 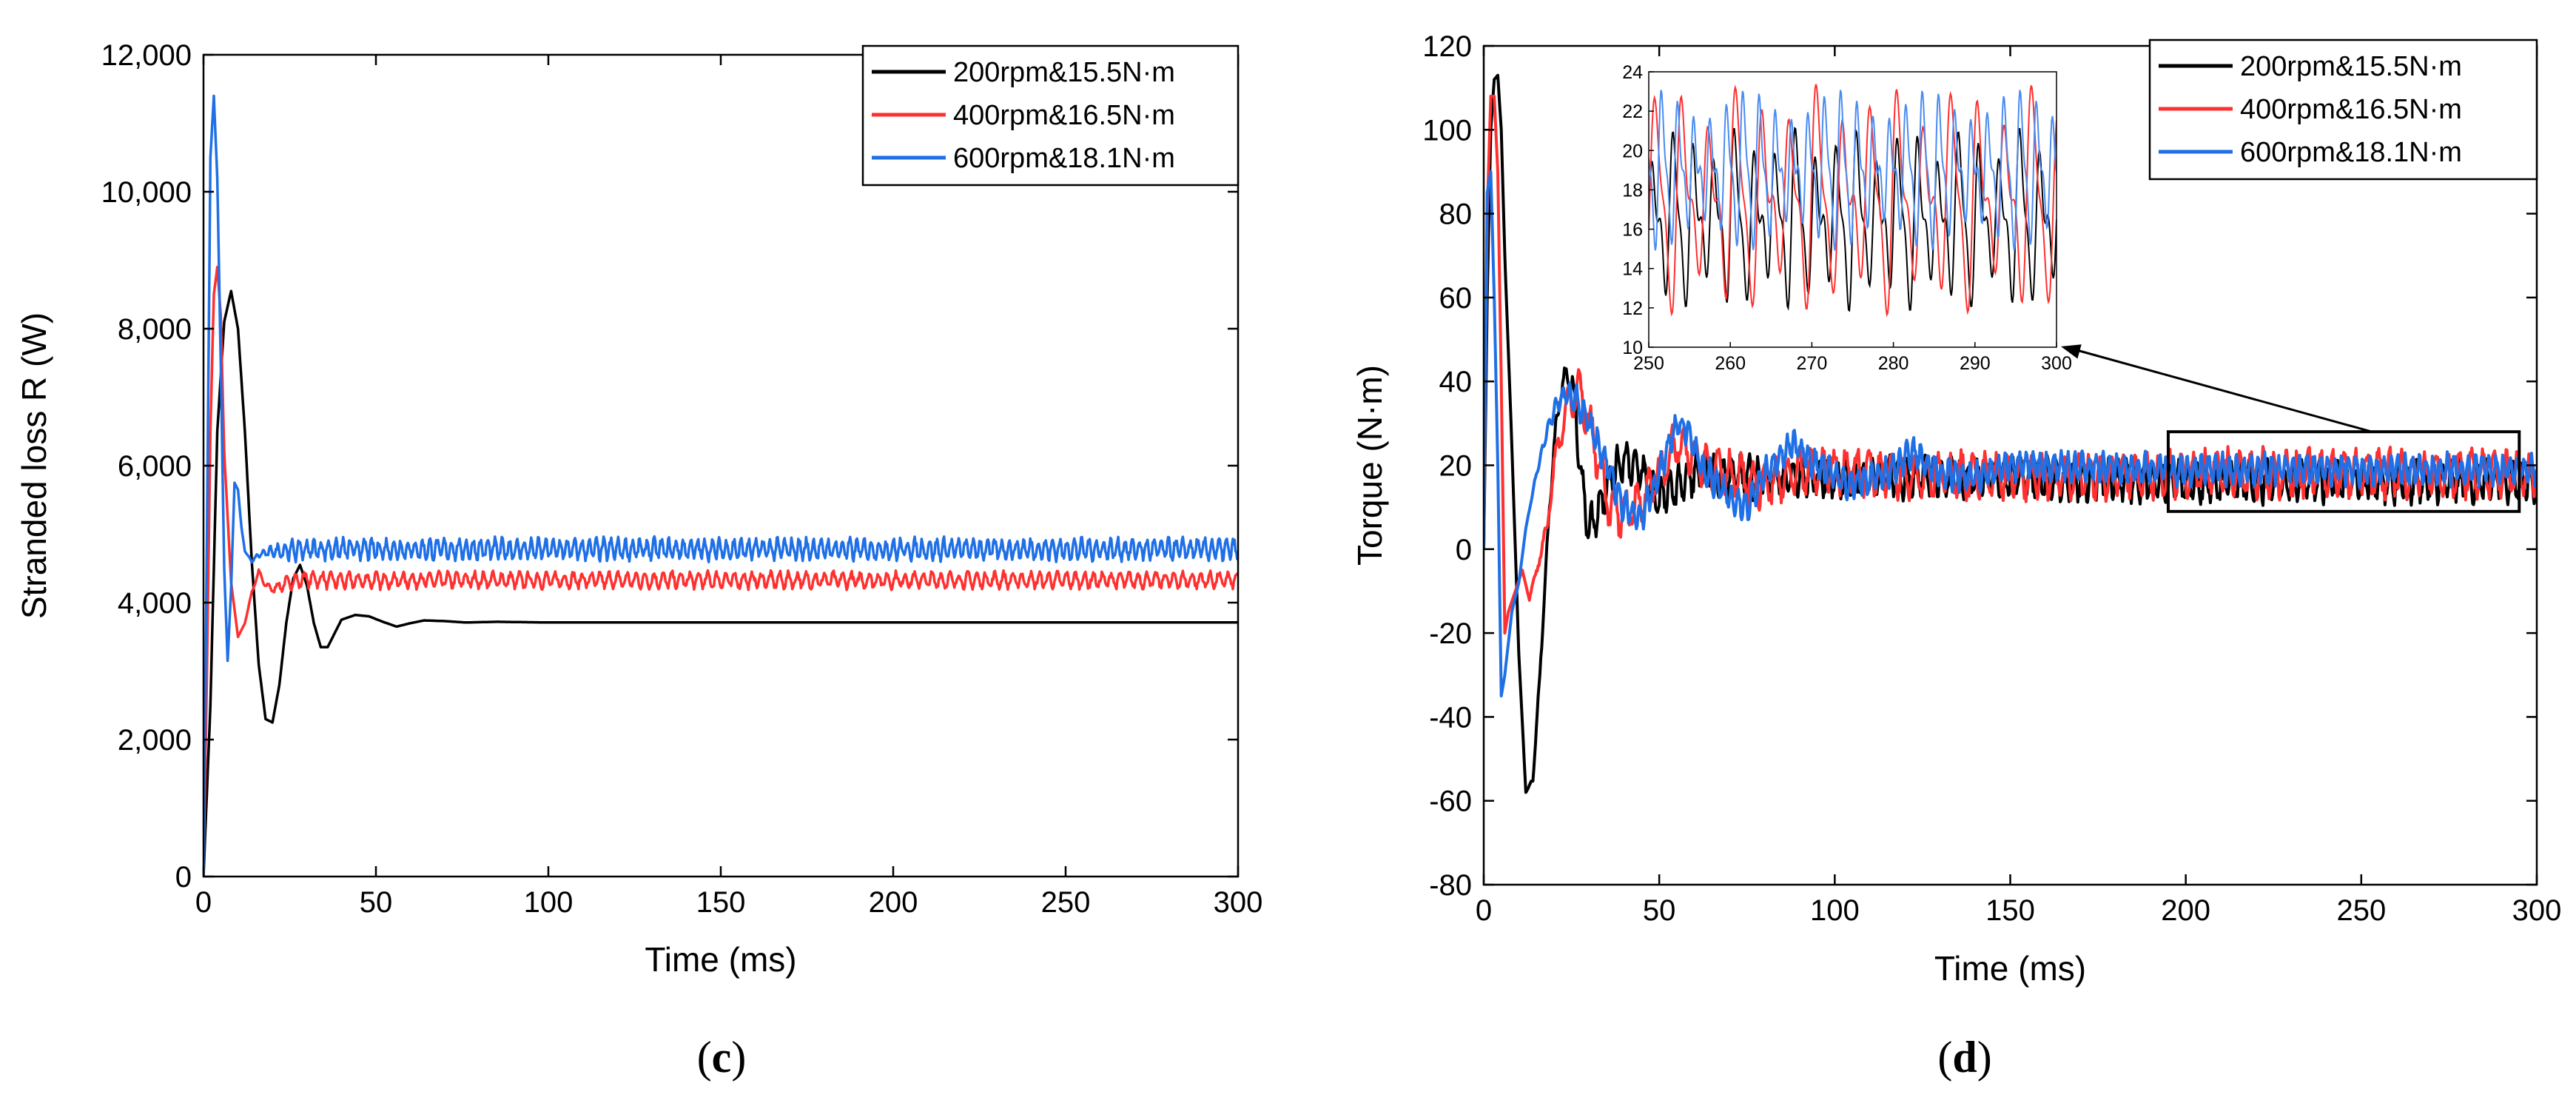 I want to click on panel-d-legend-entry-2: 400rpm&16.5N·m, so click(x=2351, y=109).